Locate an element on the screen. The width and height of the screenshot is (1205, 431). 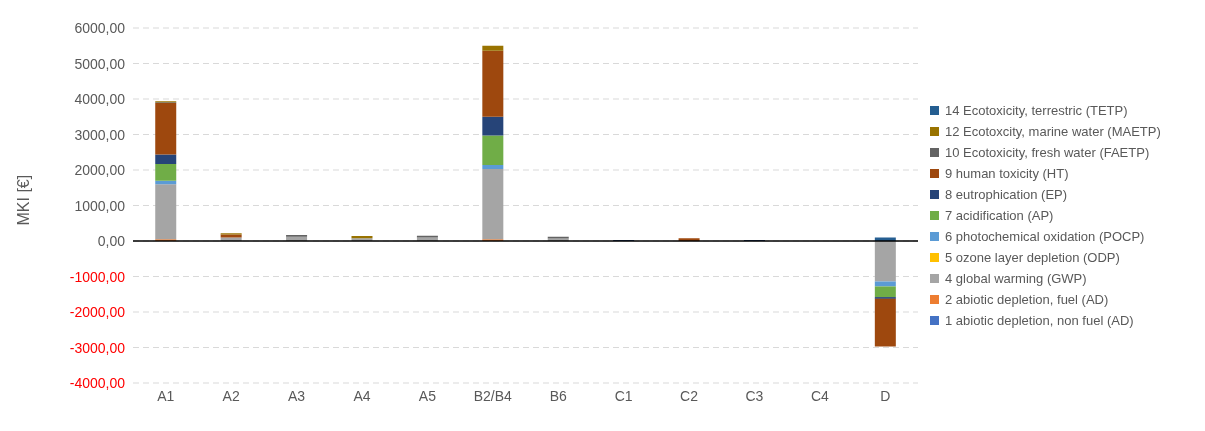
y-tick-label: 6000,00 is located at coordinates (100, 28).